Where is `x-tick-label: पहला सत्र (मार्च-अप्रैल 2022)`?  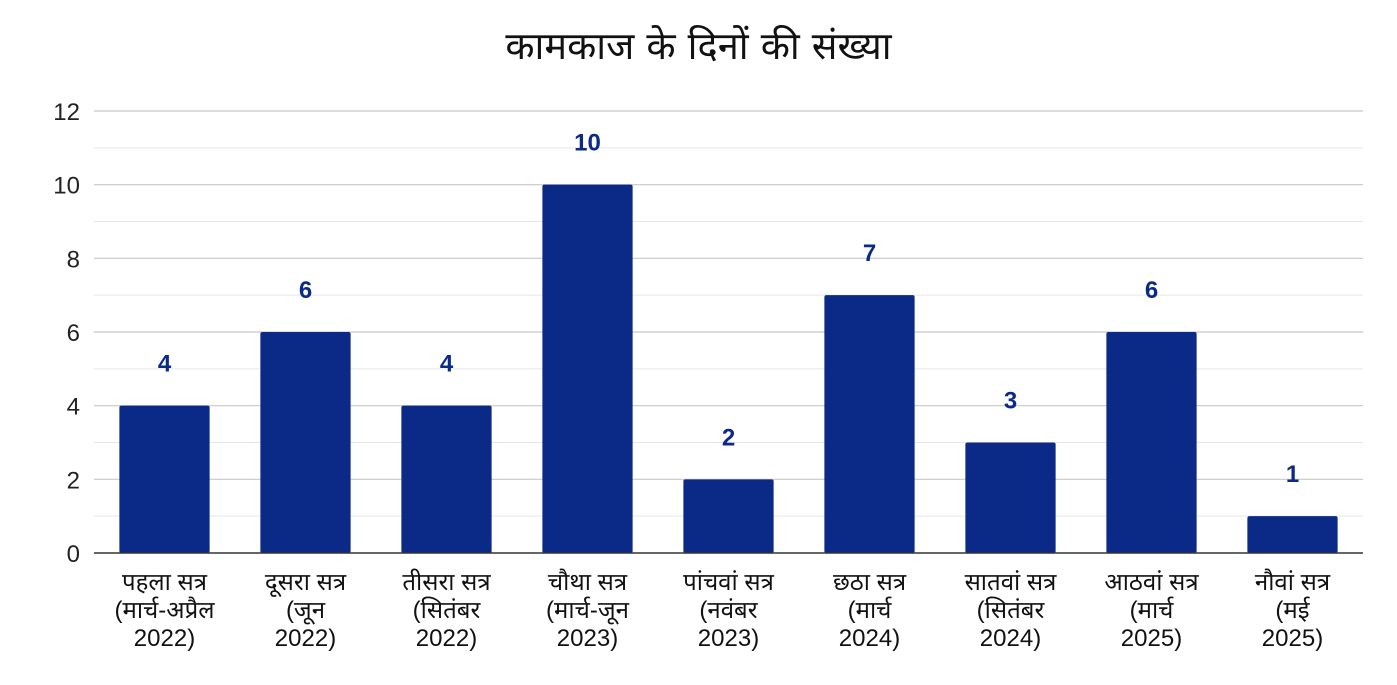 x-tick-label: पहला सत्र (मार्च-अप्रैल 2022) is located at coordinates (164, 610).